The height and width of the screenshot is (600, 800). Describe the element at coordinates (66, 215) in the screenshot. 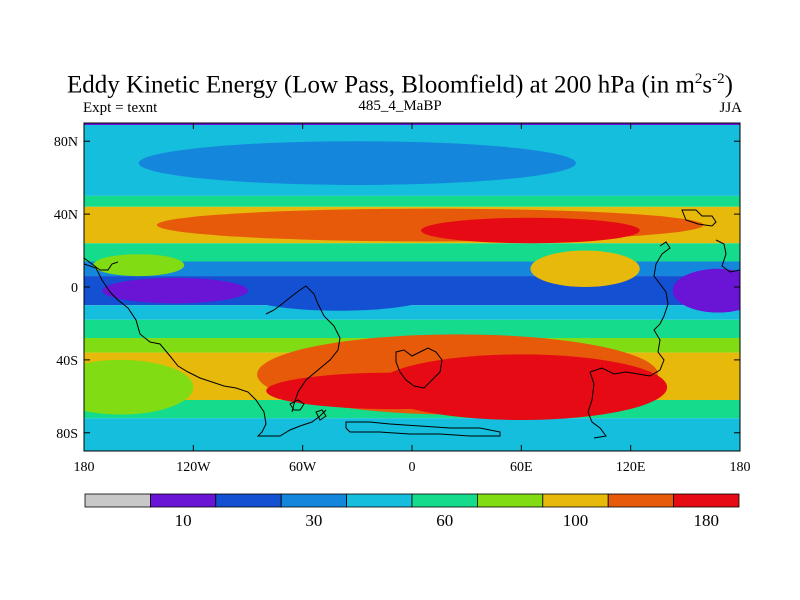

I see `y-tick-label-1: 40N` at that location.